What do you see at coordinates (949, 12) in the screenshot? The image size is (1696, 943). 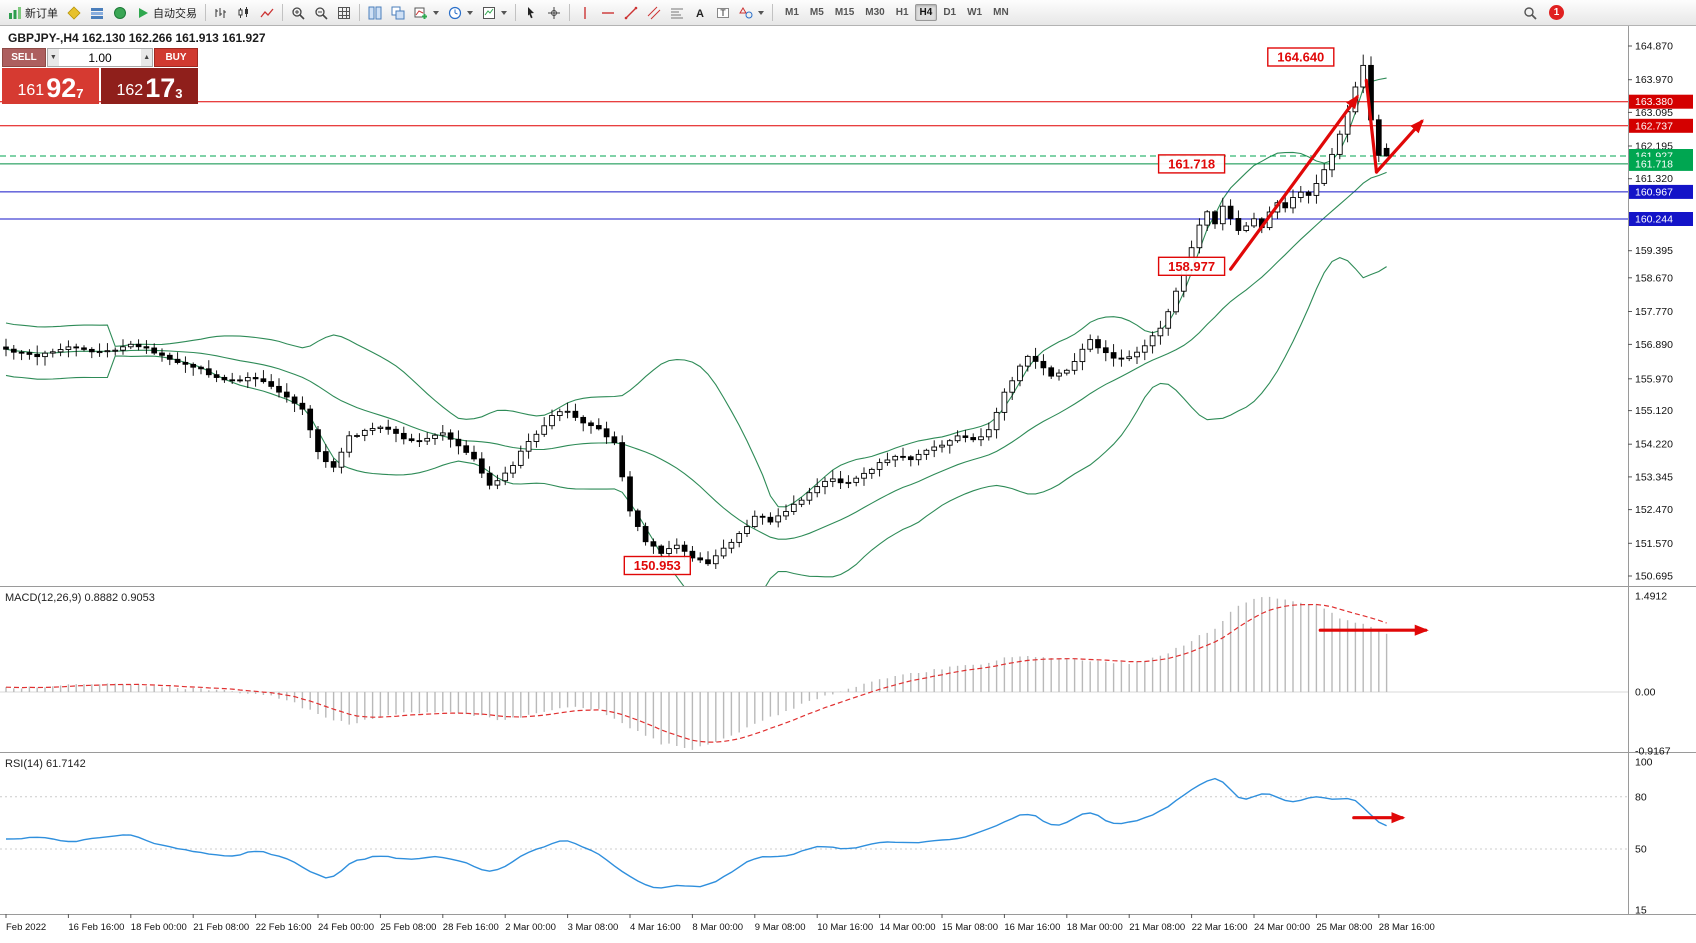 I see `timeframe-d1-button: D1` at bounding box center [949, 12].